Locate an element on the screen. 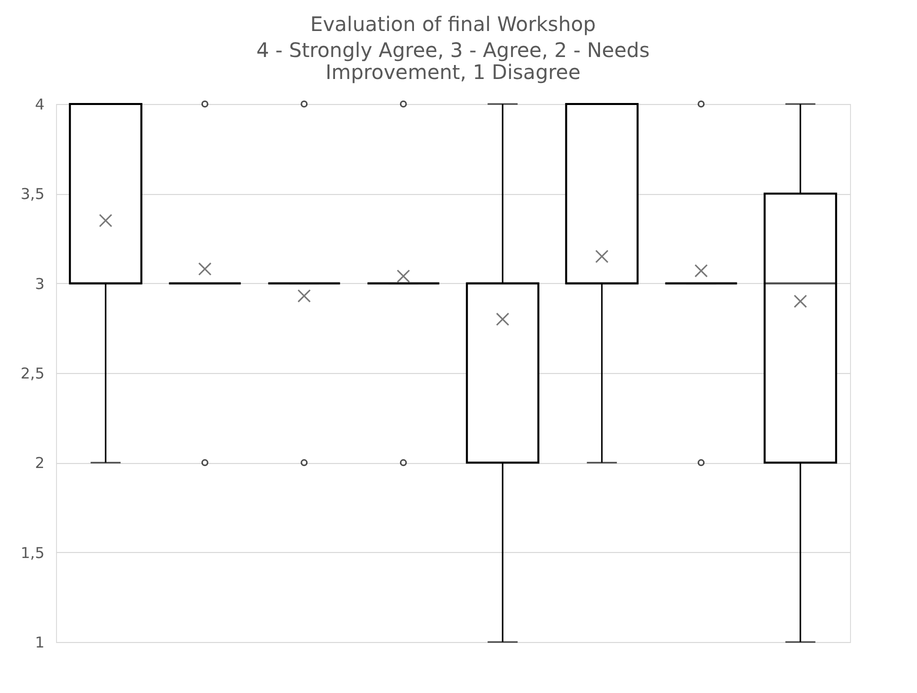  y-tick-label: 3 is located at coordinates (39, 283).